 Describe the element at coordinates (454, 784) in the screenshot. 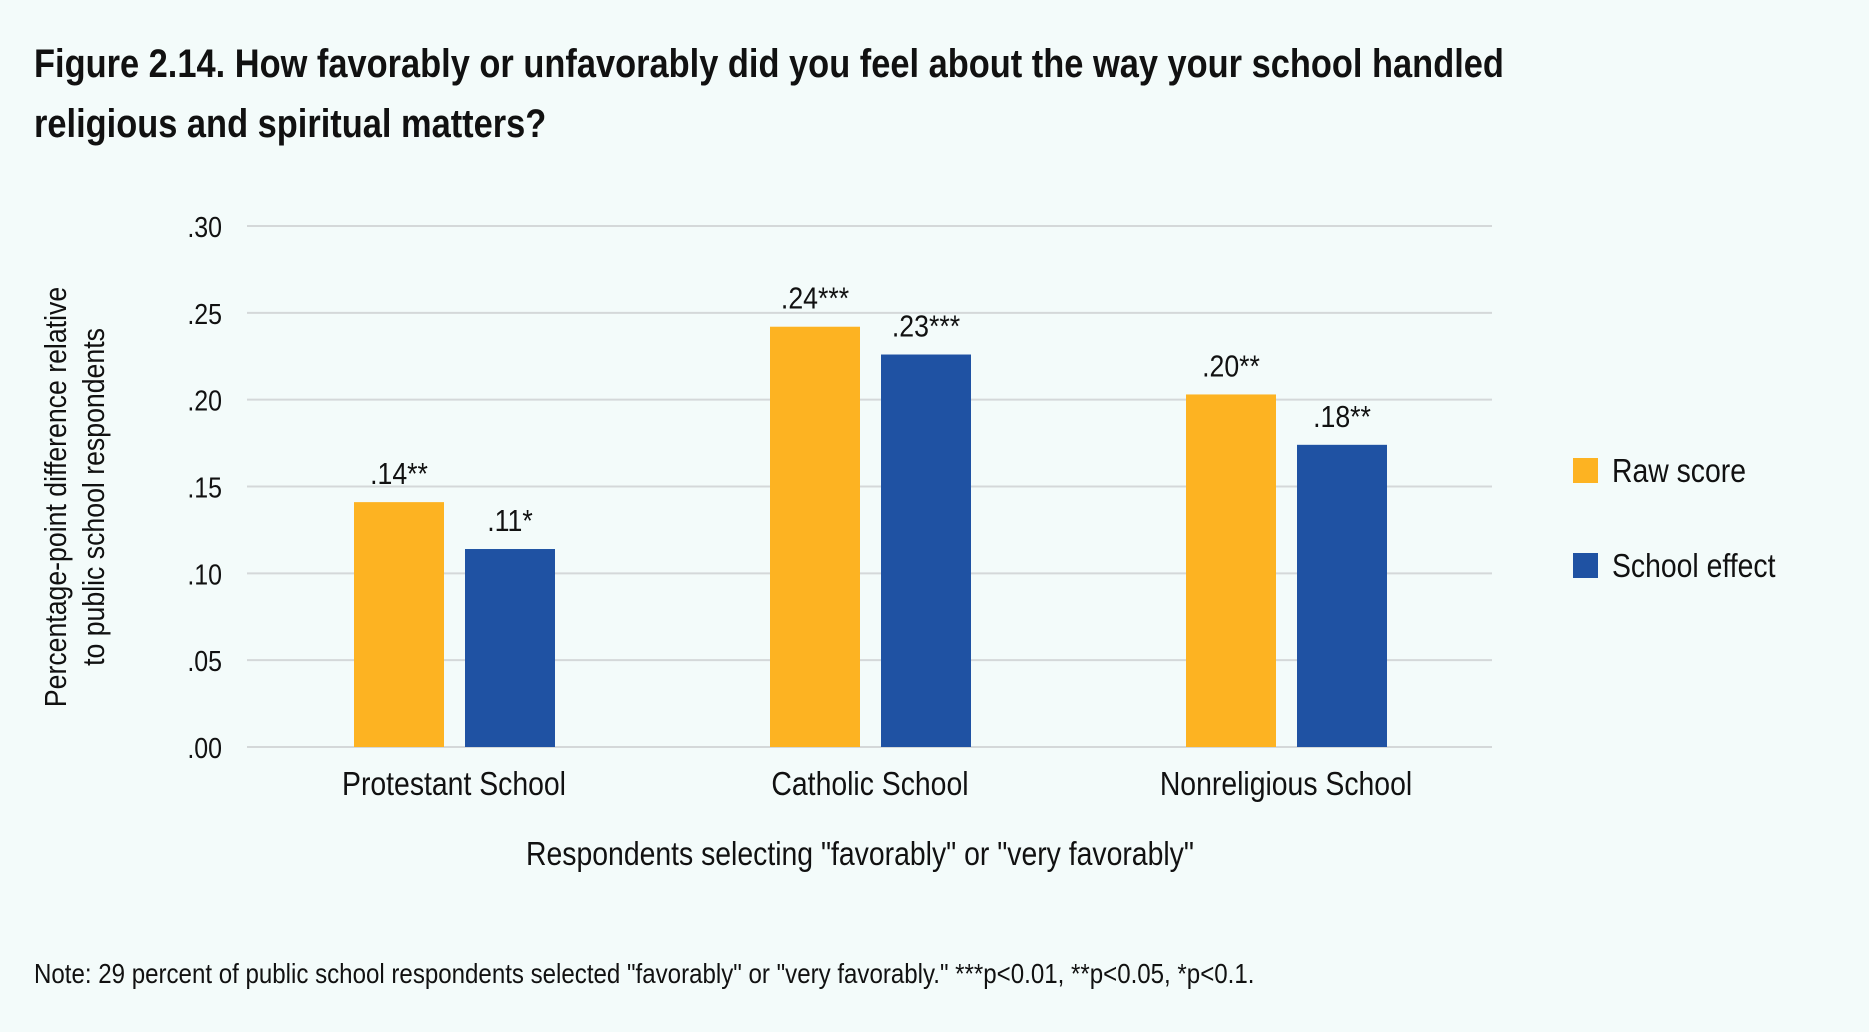

I see `x-tick-label: Protestant School` at that location.